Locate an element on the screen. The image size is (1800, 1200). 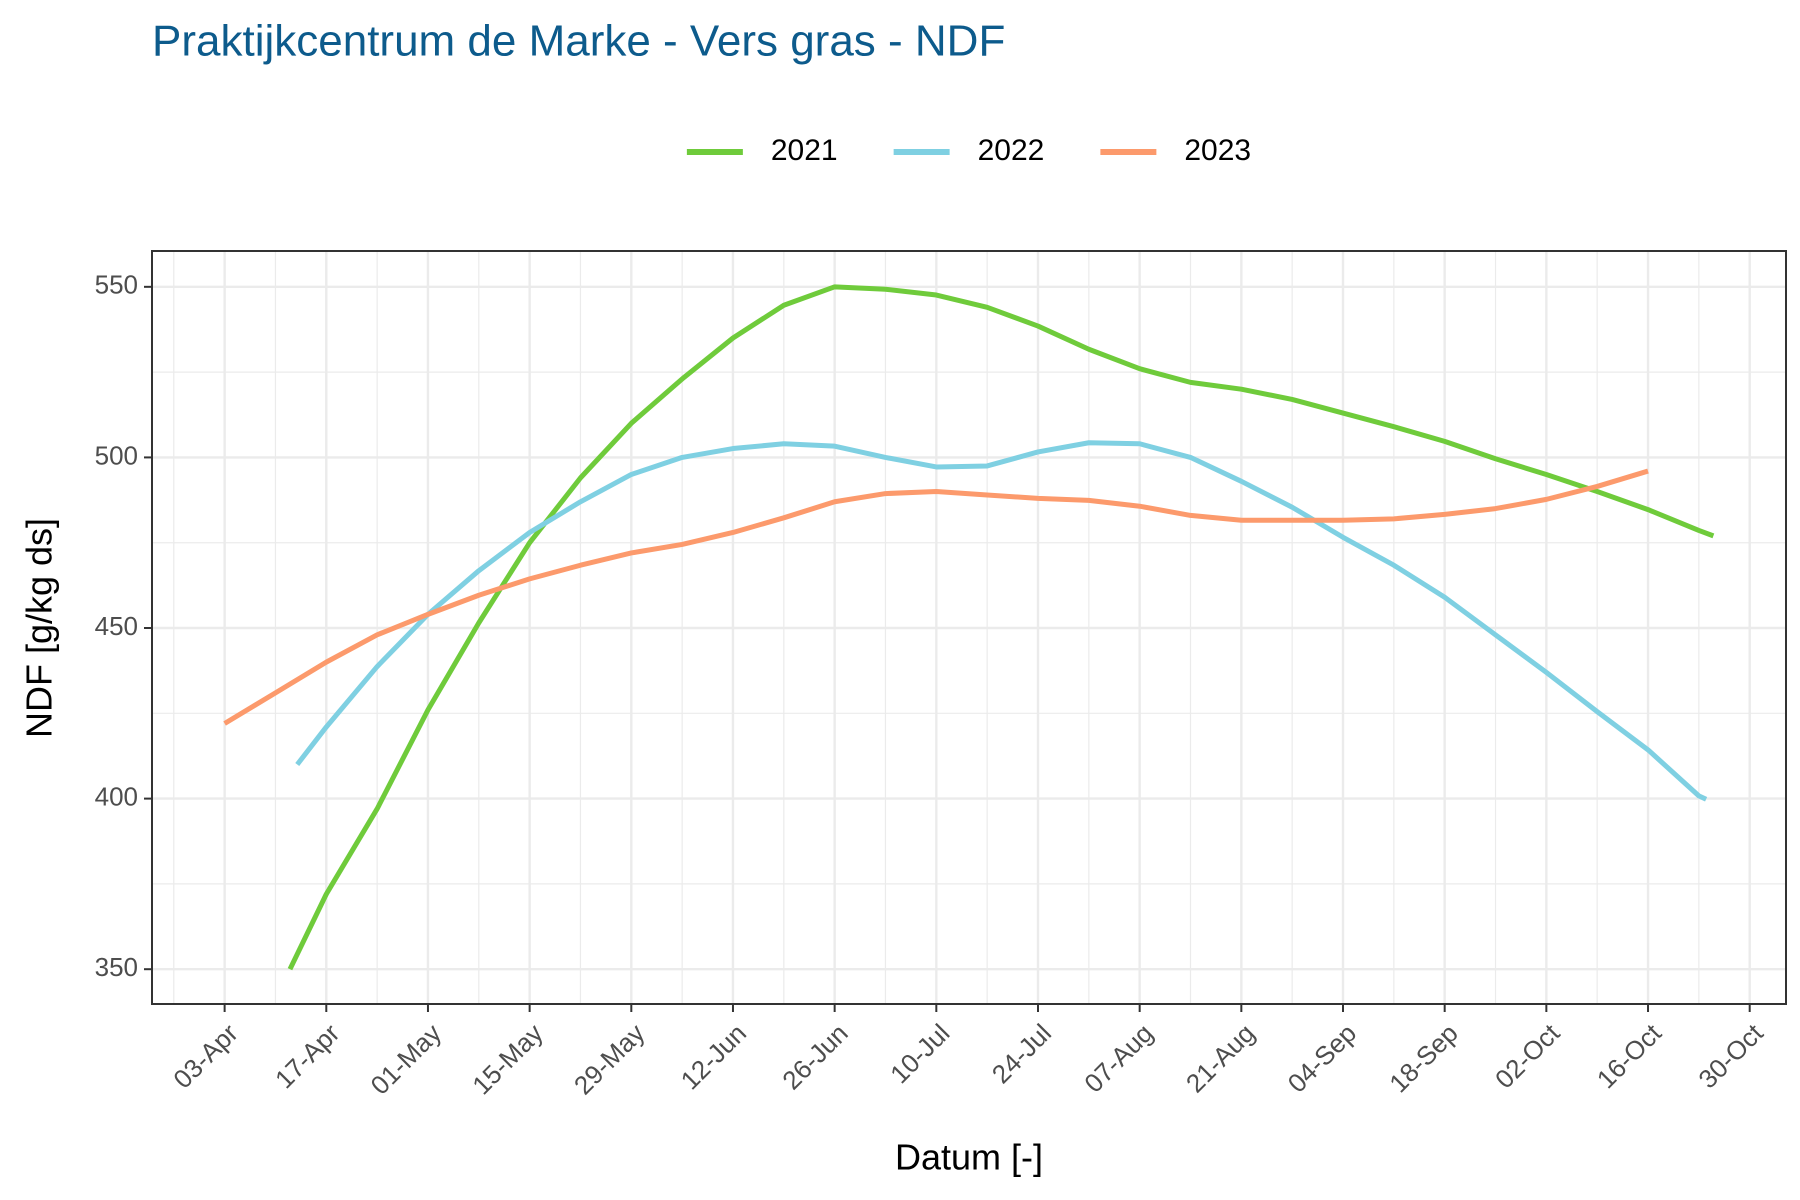
x-tick-label: 02-Oct is located at coordinates (1527, 1055).